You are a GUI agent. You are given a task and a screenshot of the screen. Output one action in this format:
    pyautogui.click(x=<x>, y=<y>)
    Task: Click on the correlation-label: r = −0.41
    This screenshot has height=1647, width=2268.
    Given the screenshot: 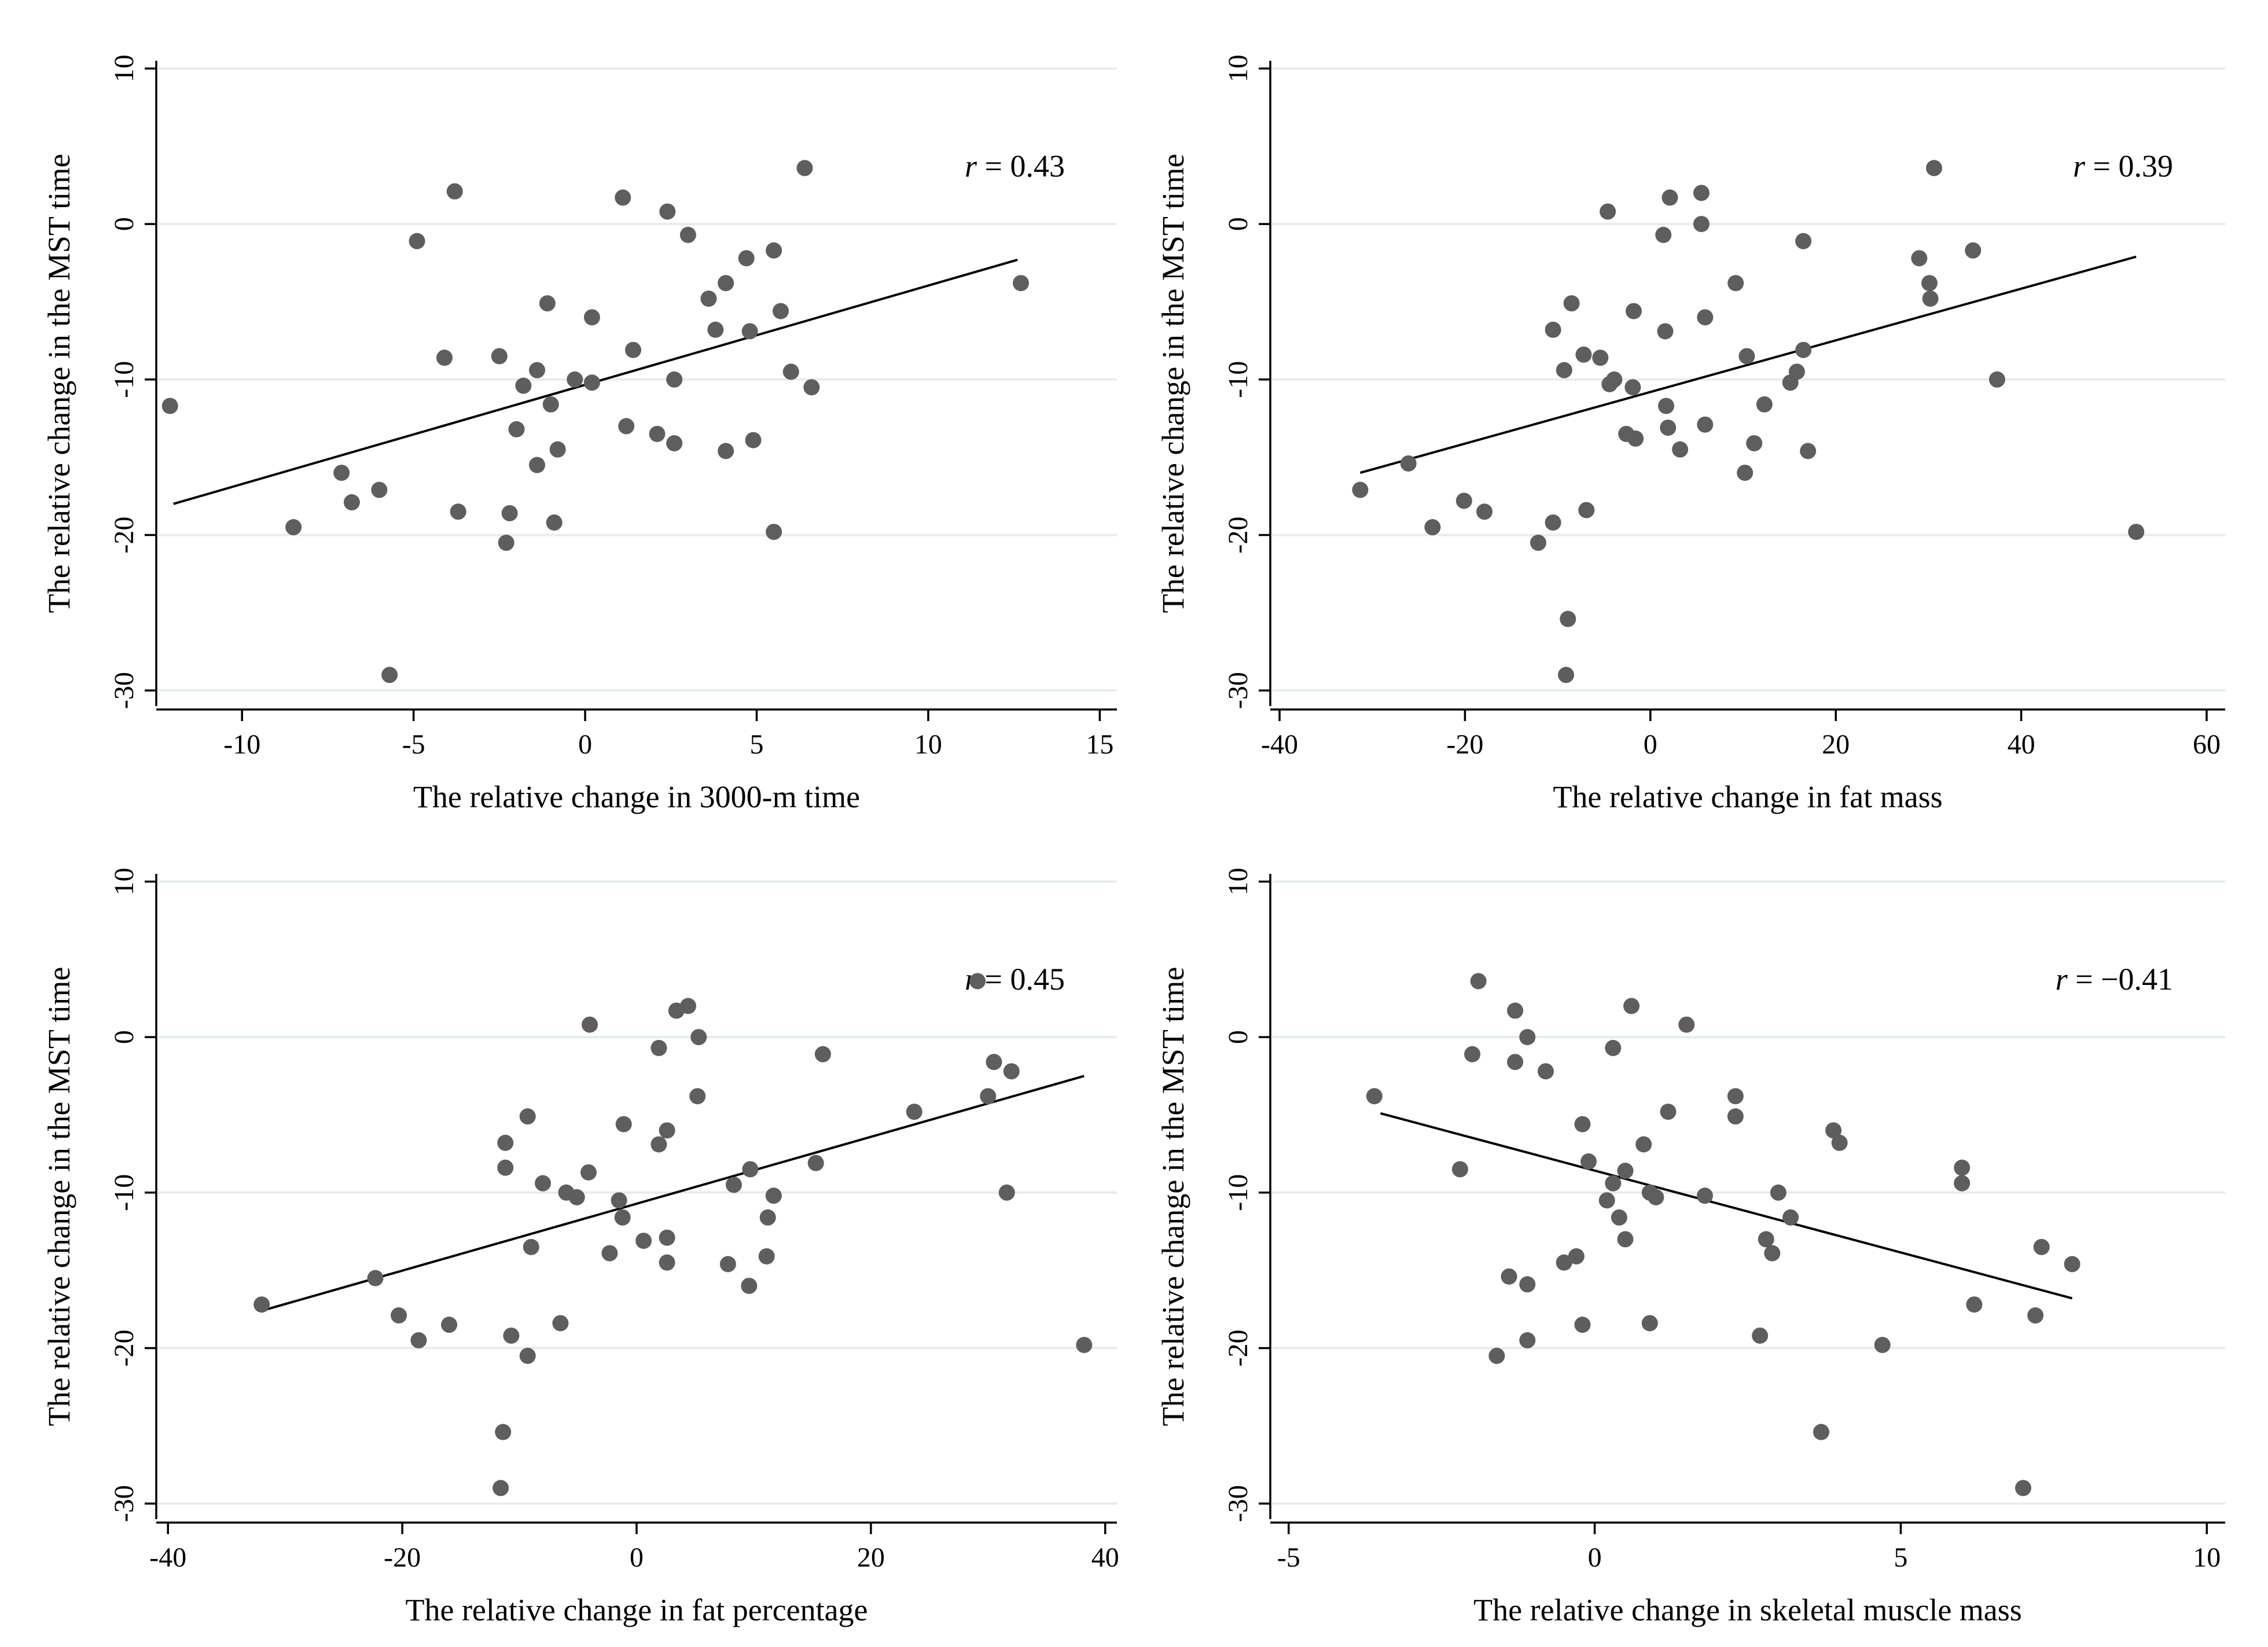 What is the action you would take?
    pyautogui.click(x=2115, y=979)
    